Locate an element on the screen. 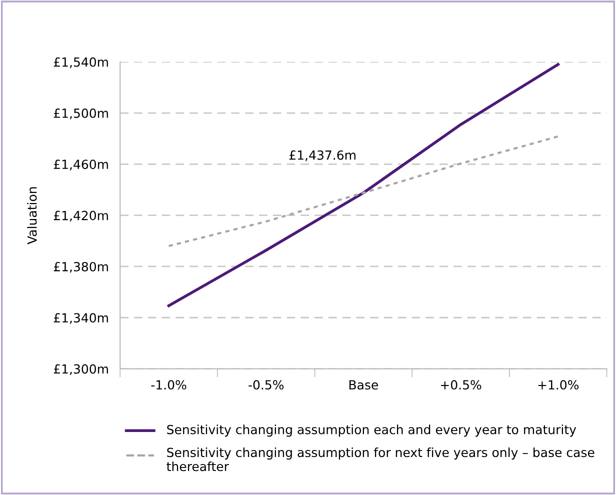  y-tick-label: £1,460m is located at coordinates (81, 165).